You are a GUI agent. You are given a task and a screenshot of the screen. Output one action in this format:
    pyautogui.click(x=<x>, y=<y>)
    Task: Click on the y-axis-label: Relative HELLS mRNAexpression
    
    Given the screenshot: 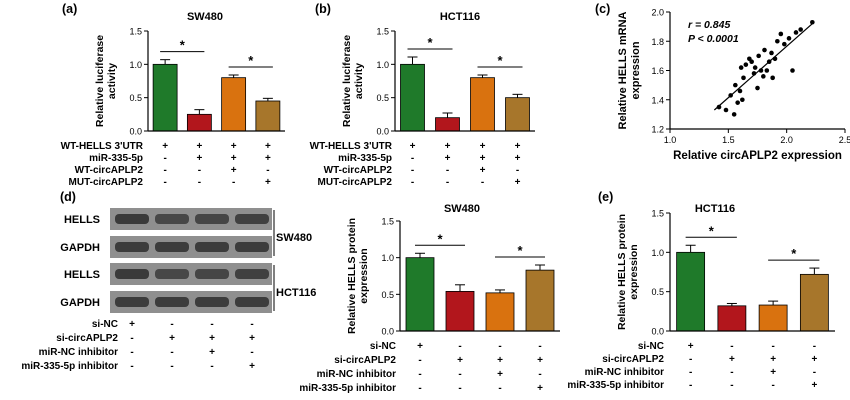 What is the action you would take?
    pyautogui.click(x=629, y=70)
    